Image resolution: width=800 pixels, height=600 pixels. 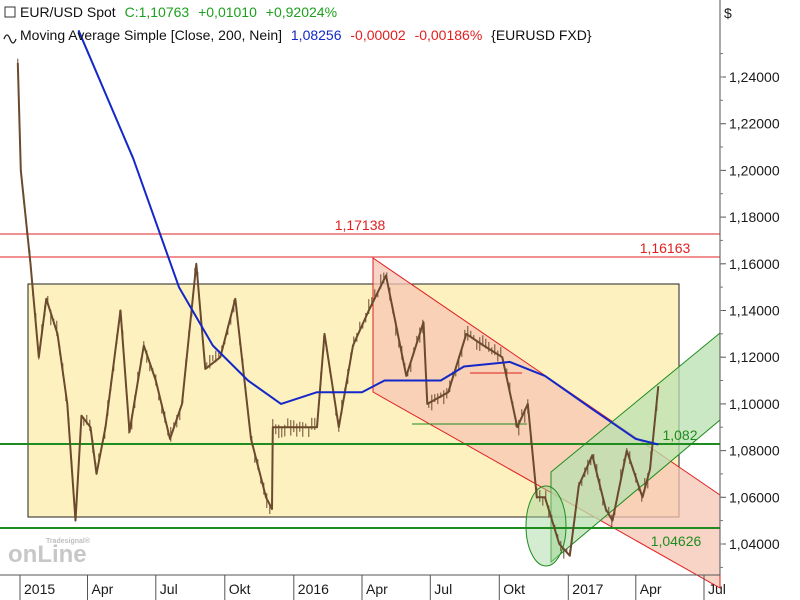 What do you see at coordinates (754, 170) in the screenshot?
I see `y-tick-label: 1,20000` at bounding box center [754, 170].